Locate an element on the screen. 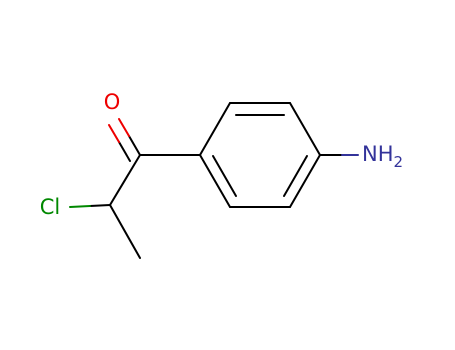 The height and width of the screenshot is (350, 455). atom-label: NH2 is located at coordinates (382, 156).